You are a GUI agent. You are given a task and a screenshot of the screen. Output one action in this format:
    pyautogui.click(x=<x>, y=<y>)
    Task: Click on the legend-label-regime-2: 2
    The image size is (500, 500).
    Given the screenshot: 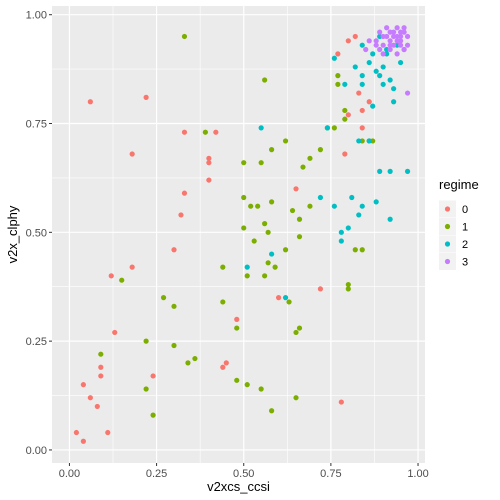 What is the action you would take?
    pyautogui.click(x=465, y=245)
    